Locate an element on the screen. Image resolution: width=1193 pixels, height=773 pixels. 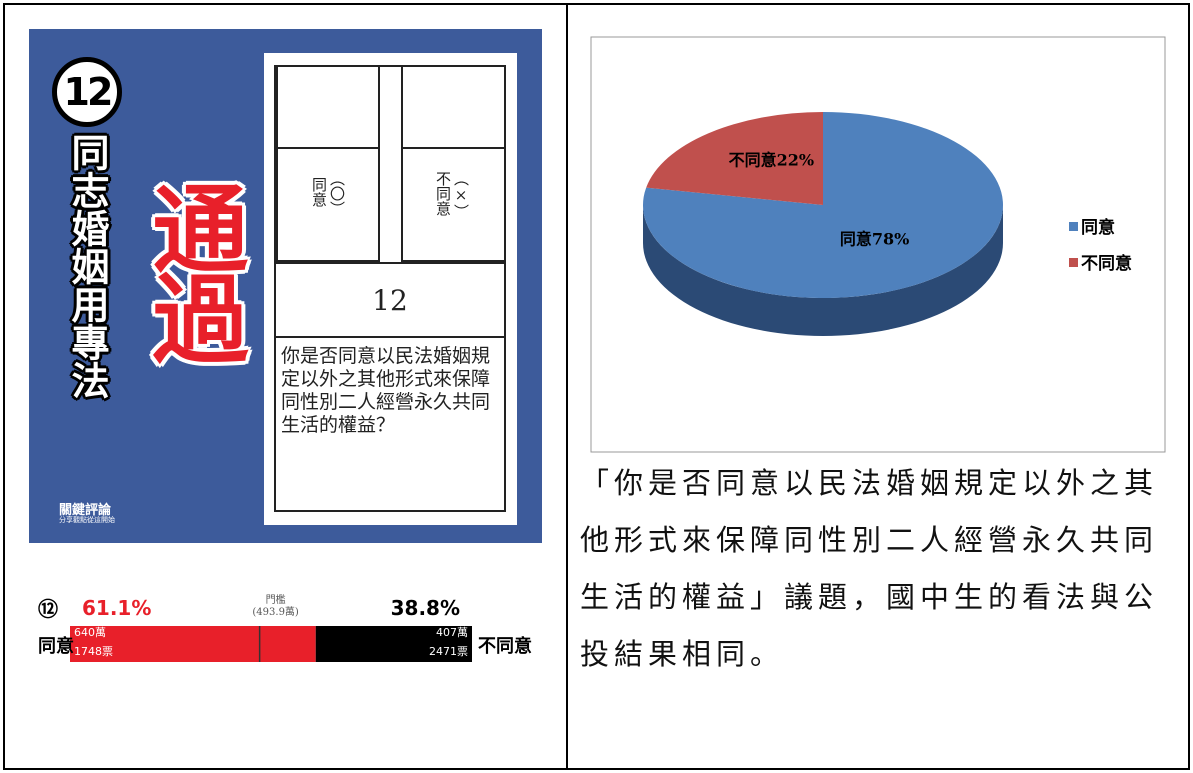
ballot-number-box is located at coordinates (390, 300).